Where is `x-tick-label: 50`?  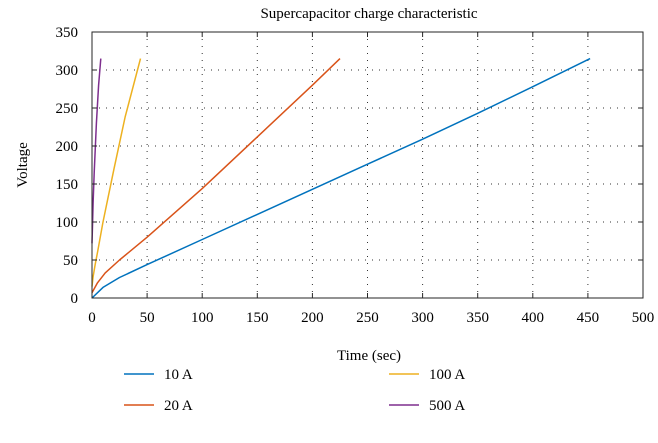
x-tick-label: 50 is located at coordinates (147, 318).